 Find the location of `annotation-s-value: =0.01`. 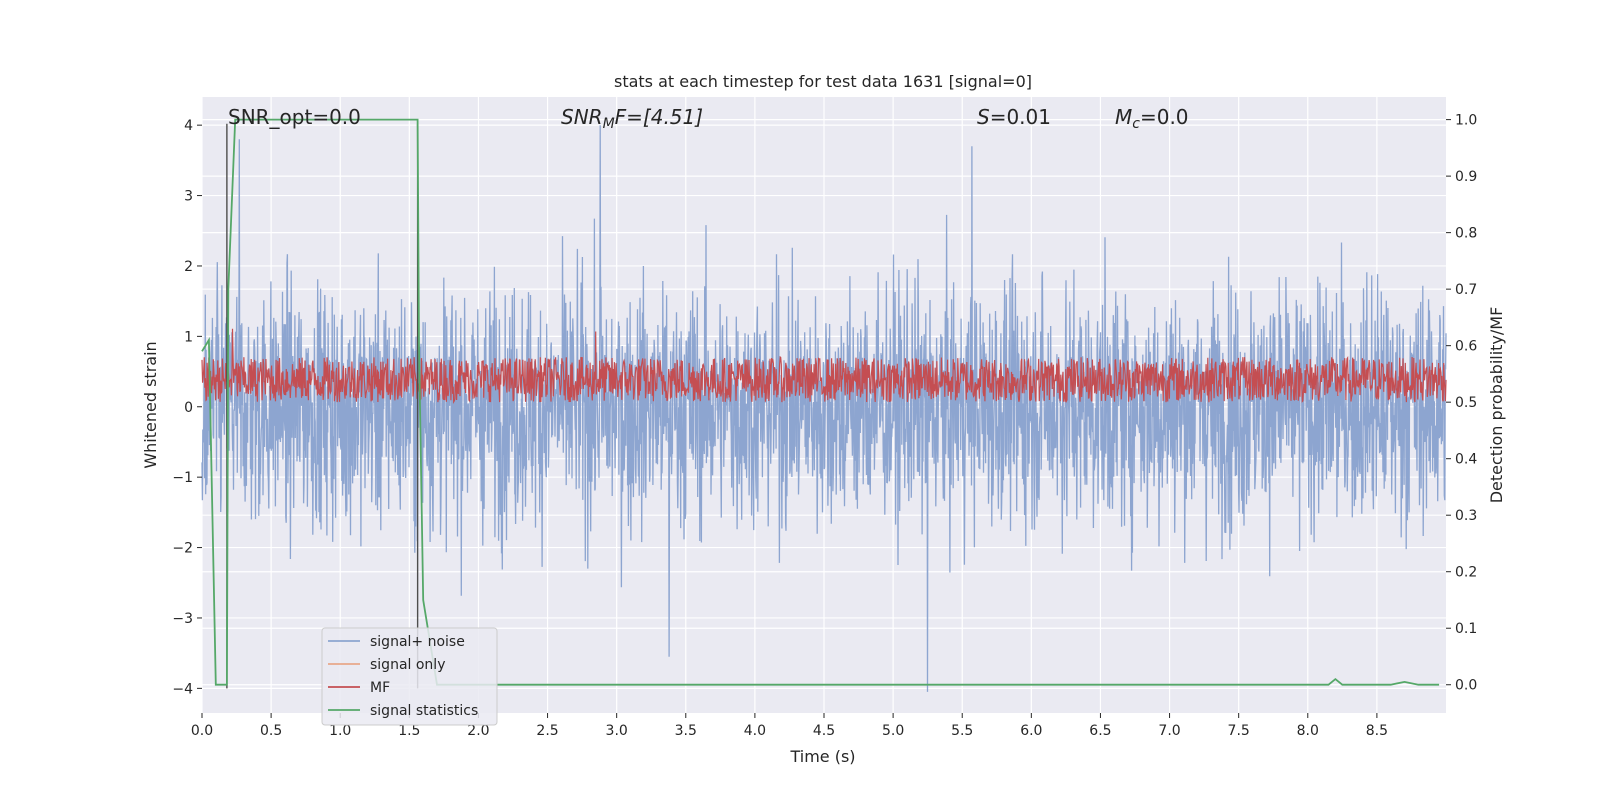

annotation-s-value: =0.01 is located at coordinates (1020, 117).